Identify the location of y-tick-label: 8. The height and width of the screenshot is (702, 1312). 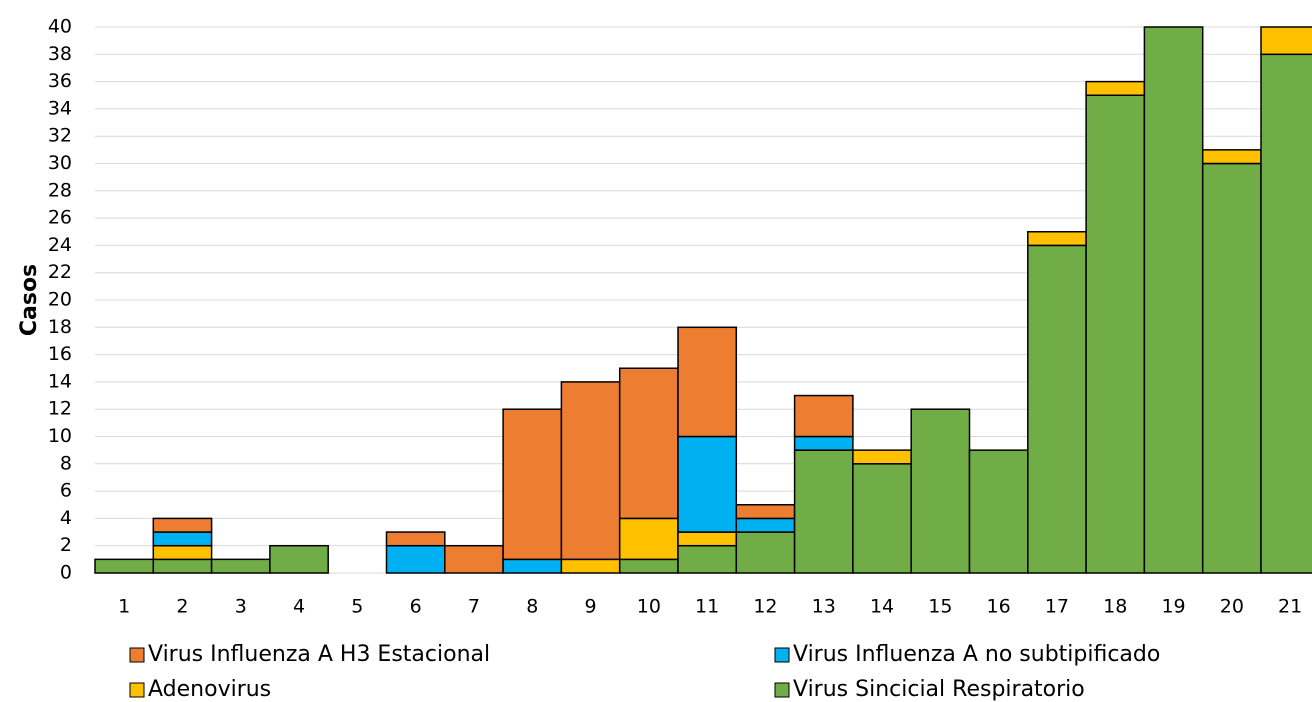
(66, 463).